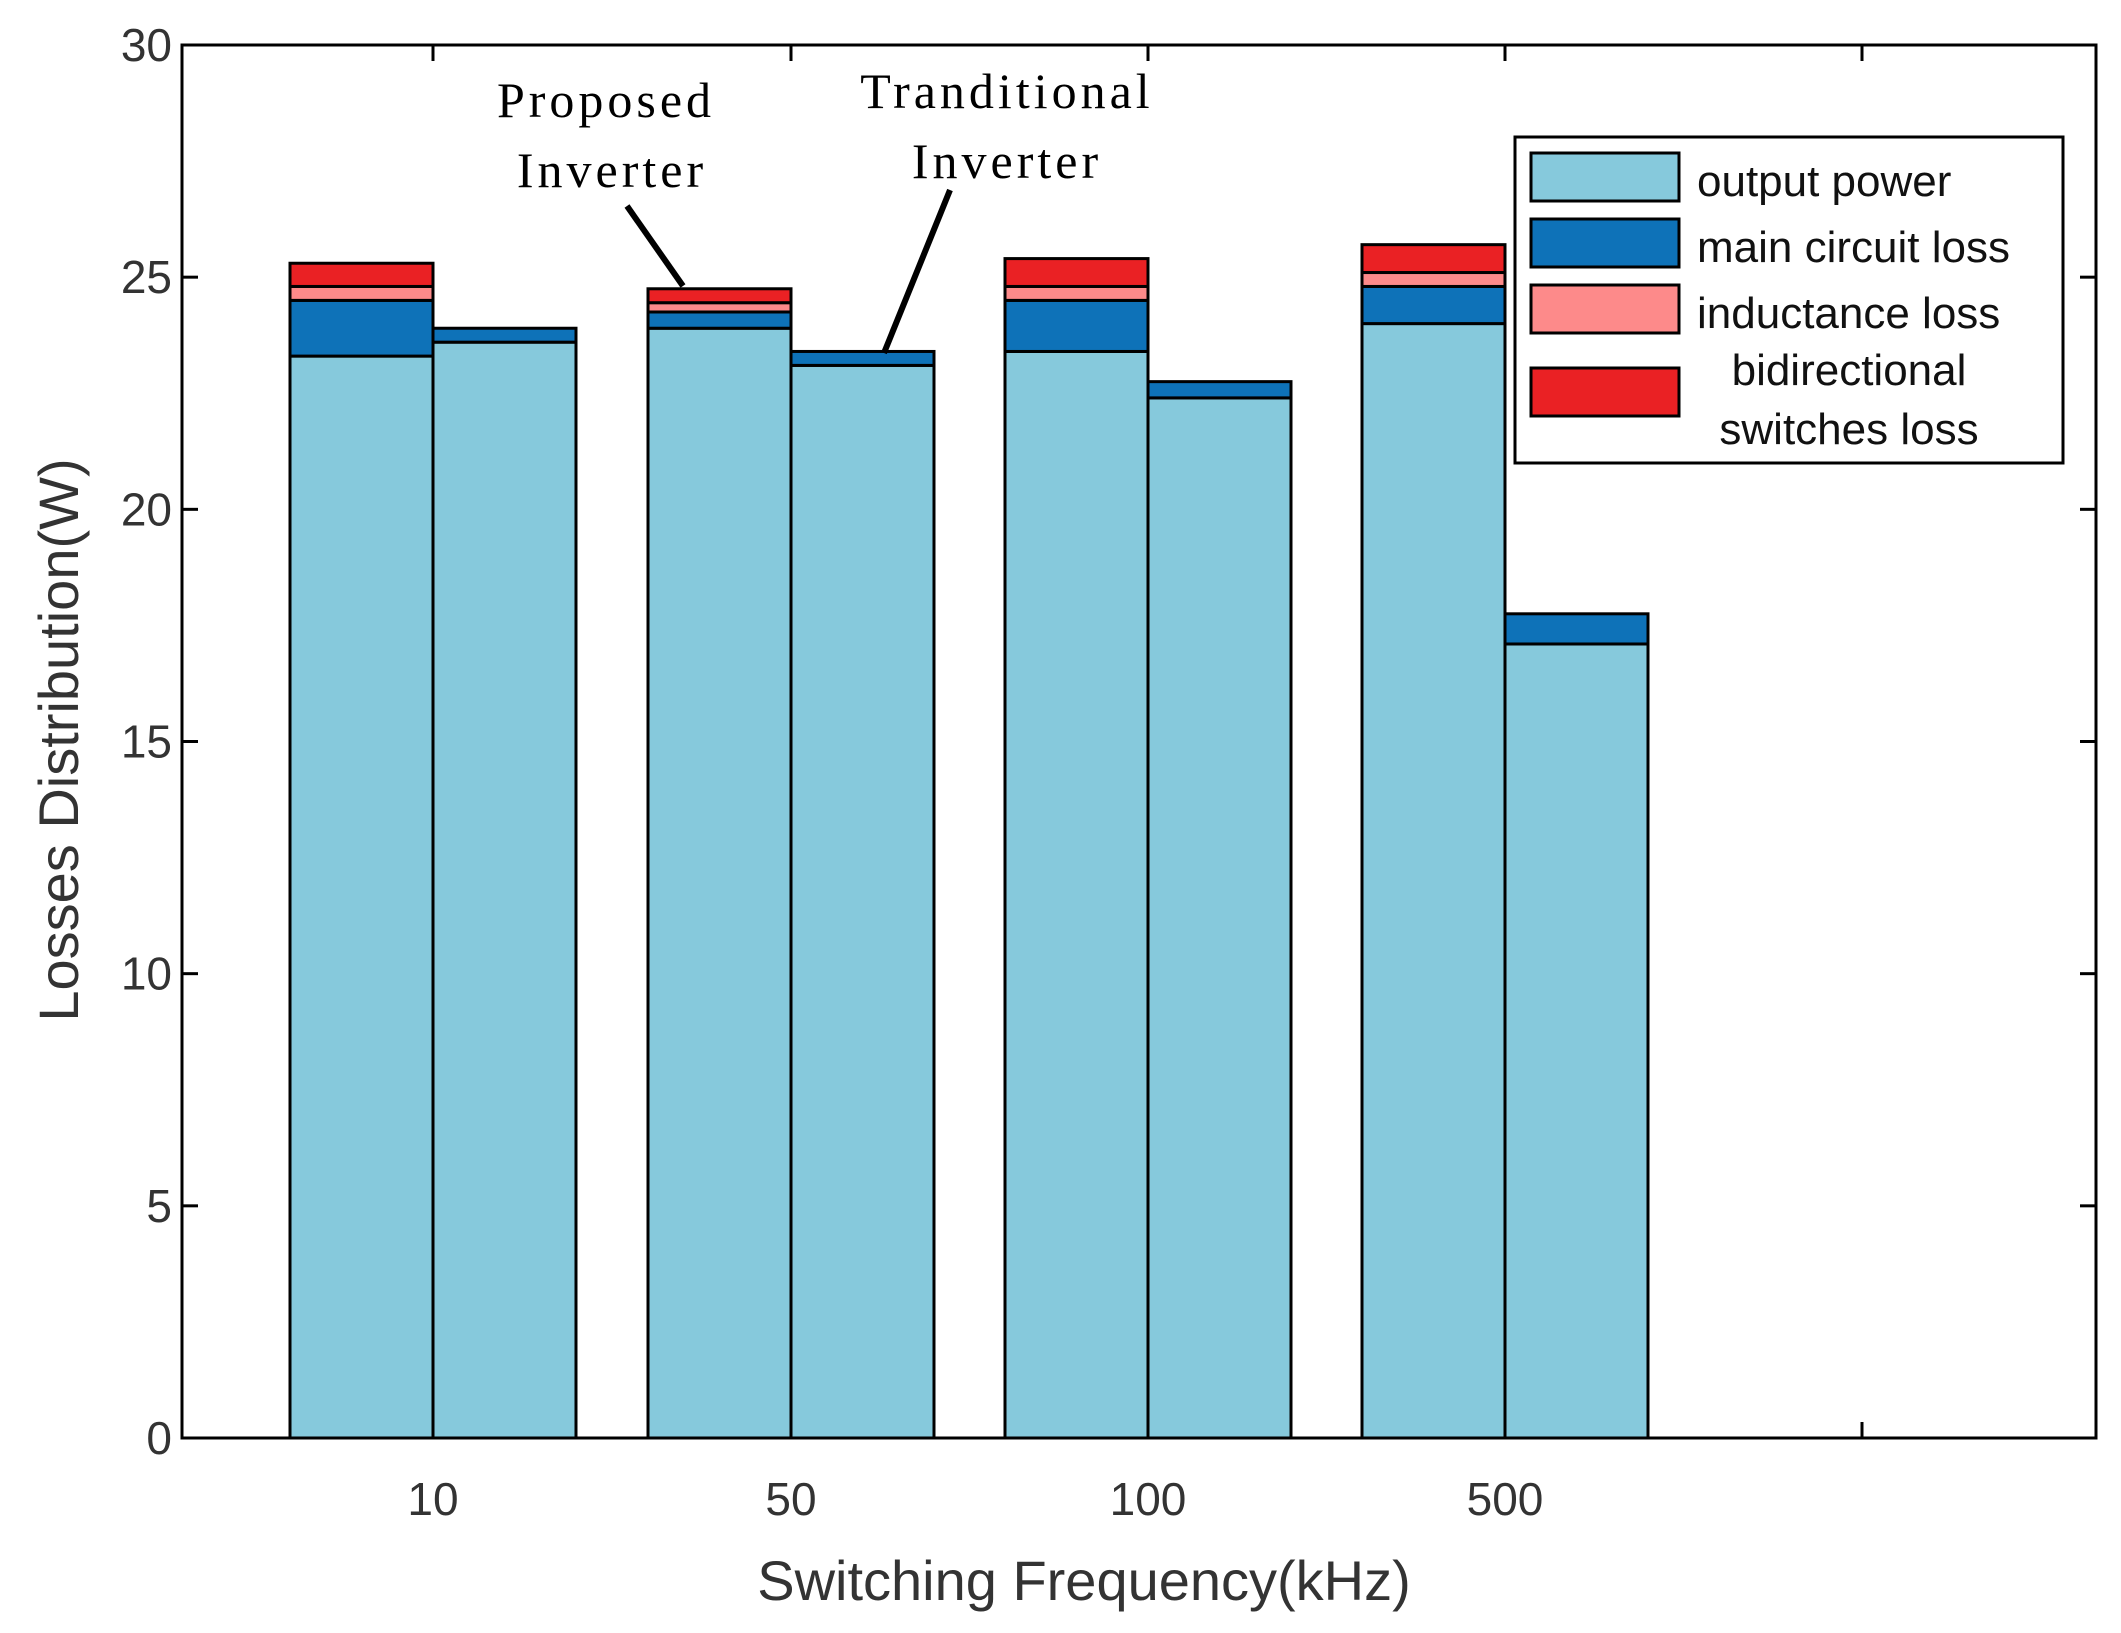  What do you see at coordinates (862, 901) in the screenshot?
I see `bar-traditional-50khz-output-power` at bounding box center [862, 901].